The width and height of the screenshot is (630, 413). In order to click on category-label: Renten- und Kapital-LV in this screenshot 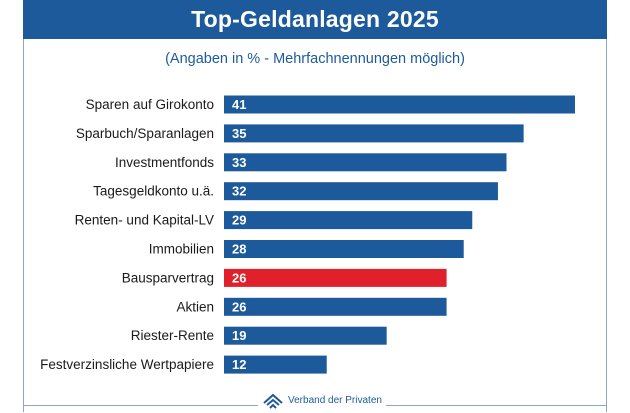, I will do `click(144, 220)`.